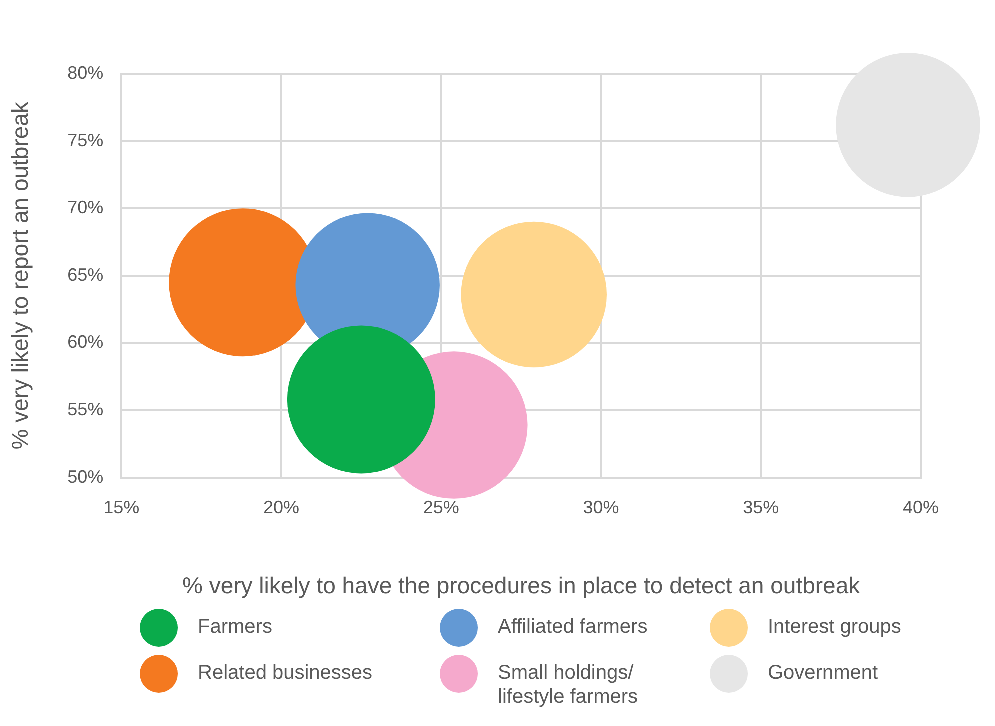 The width and height of the screenshot is (995, 726). I want to click on y-tick-label: 55%, so click(86, 409).